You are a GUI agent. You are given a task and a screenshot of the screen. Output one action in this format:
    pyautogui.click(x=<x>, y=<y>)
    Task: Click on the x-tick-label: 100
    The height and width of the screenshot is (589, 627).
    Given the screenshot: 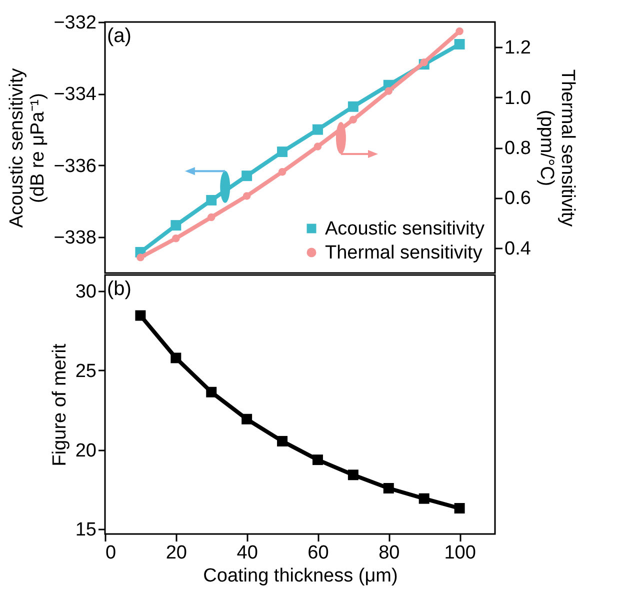 What is the action you would take?
    pyautogui.click(x=460, y=553)
    